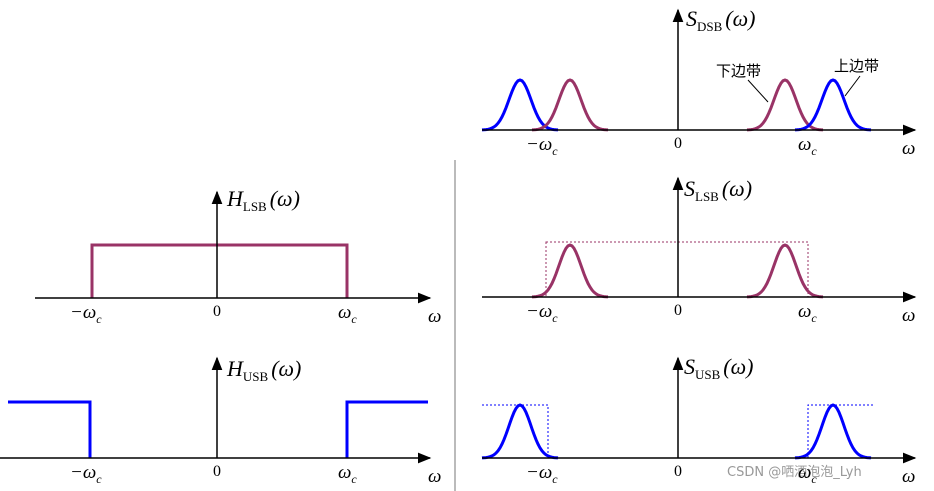 This screenshot has width=934, height=491. I want to click on usb-window, so click(678, 431).